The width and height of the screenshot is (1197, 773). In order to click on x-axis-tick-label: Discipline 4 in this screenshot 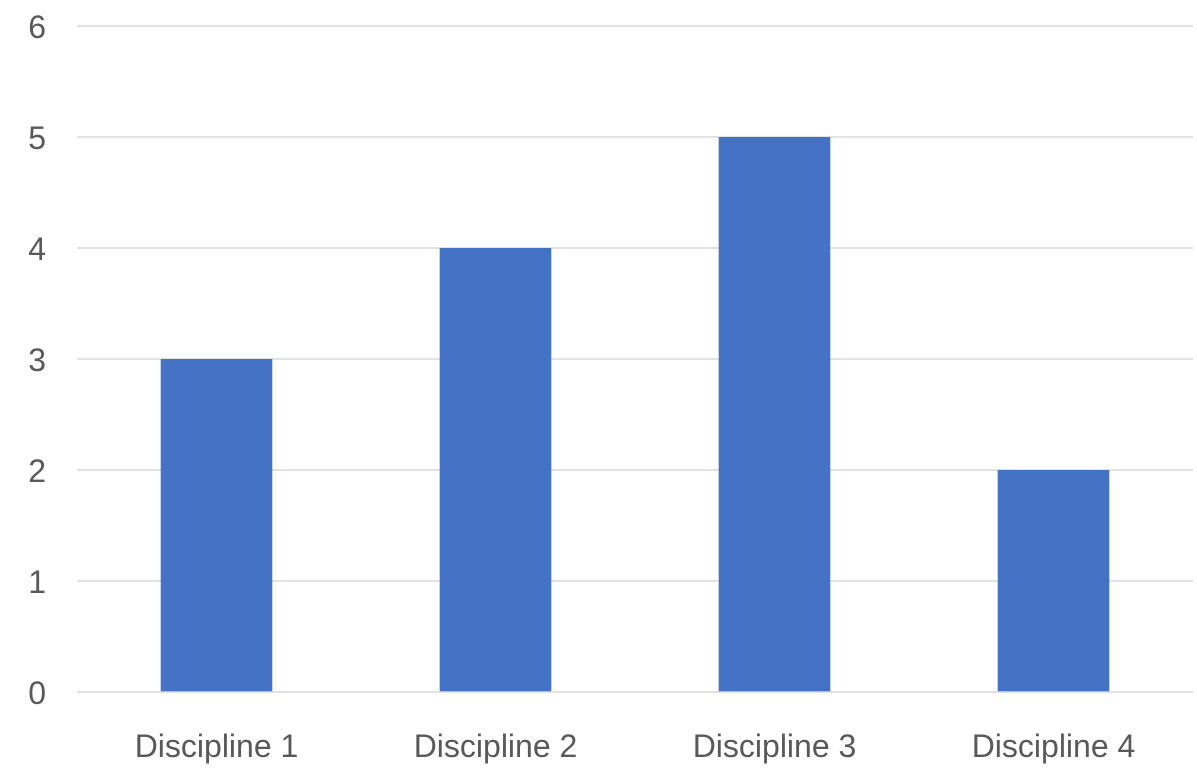, I will do `click(1054, 746)`.